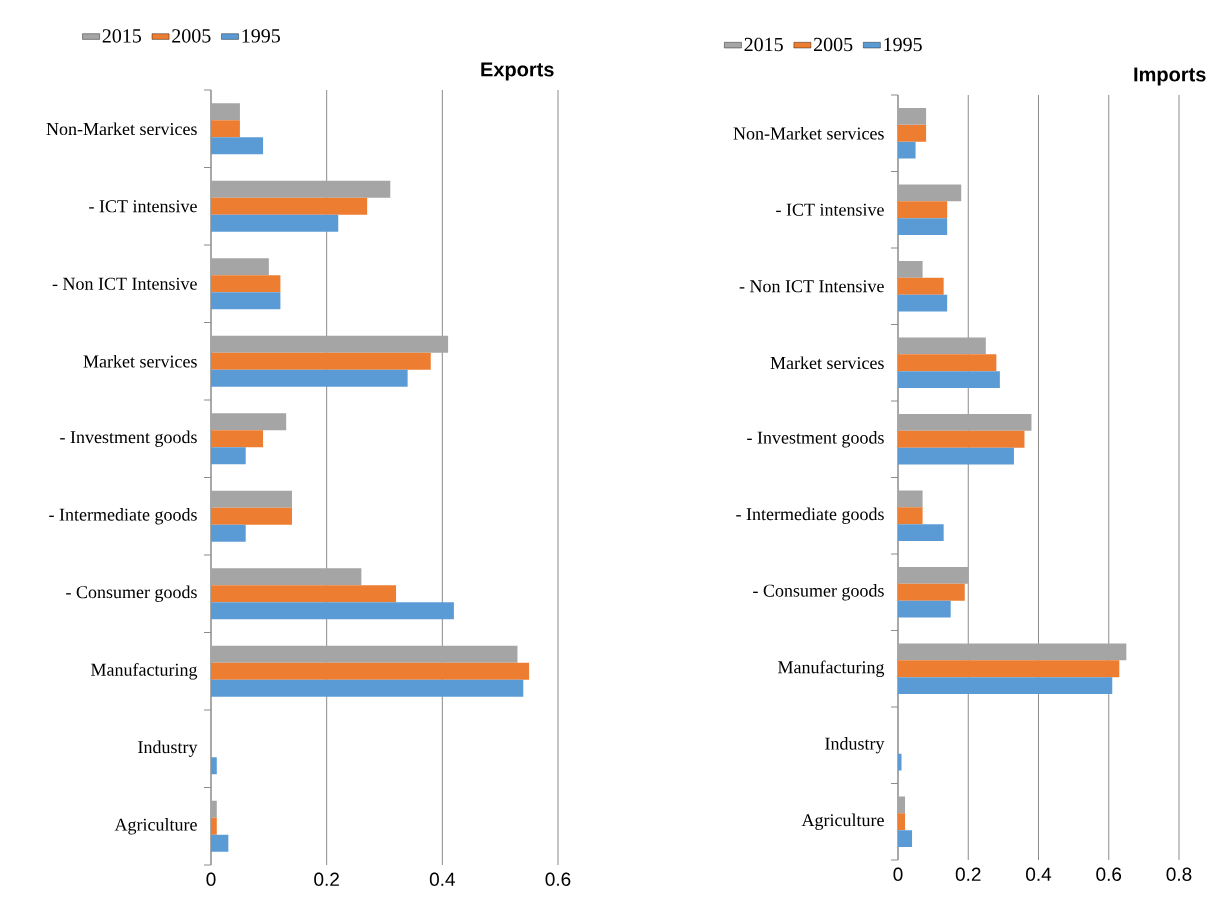  Describe the element at coordinates (1179, 874) in the screenshot. I see `x-tick-label: 0.8` at that location.